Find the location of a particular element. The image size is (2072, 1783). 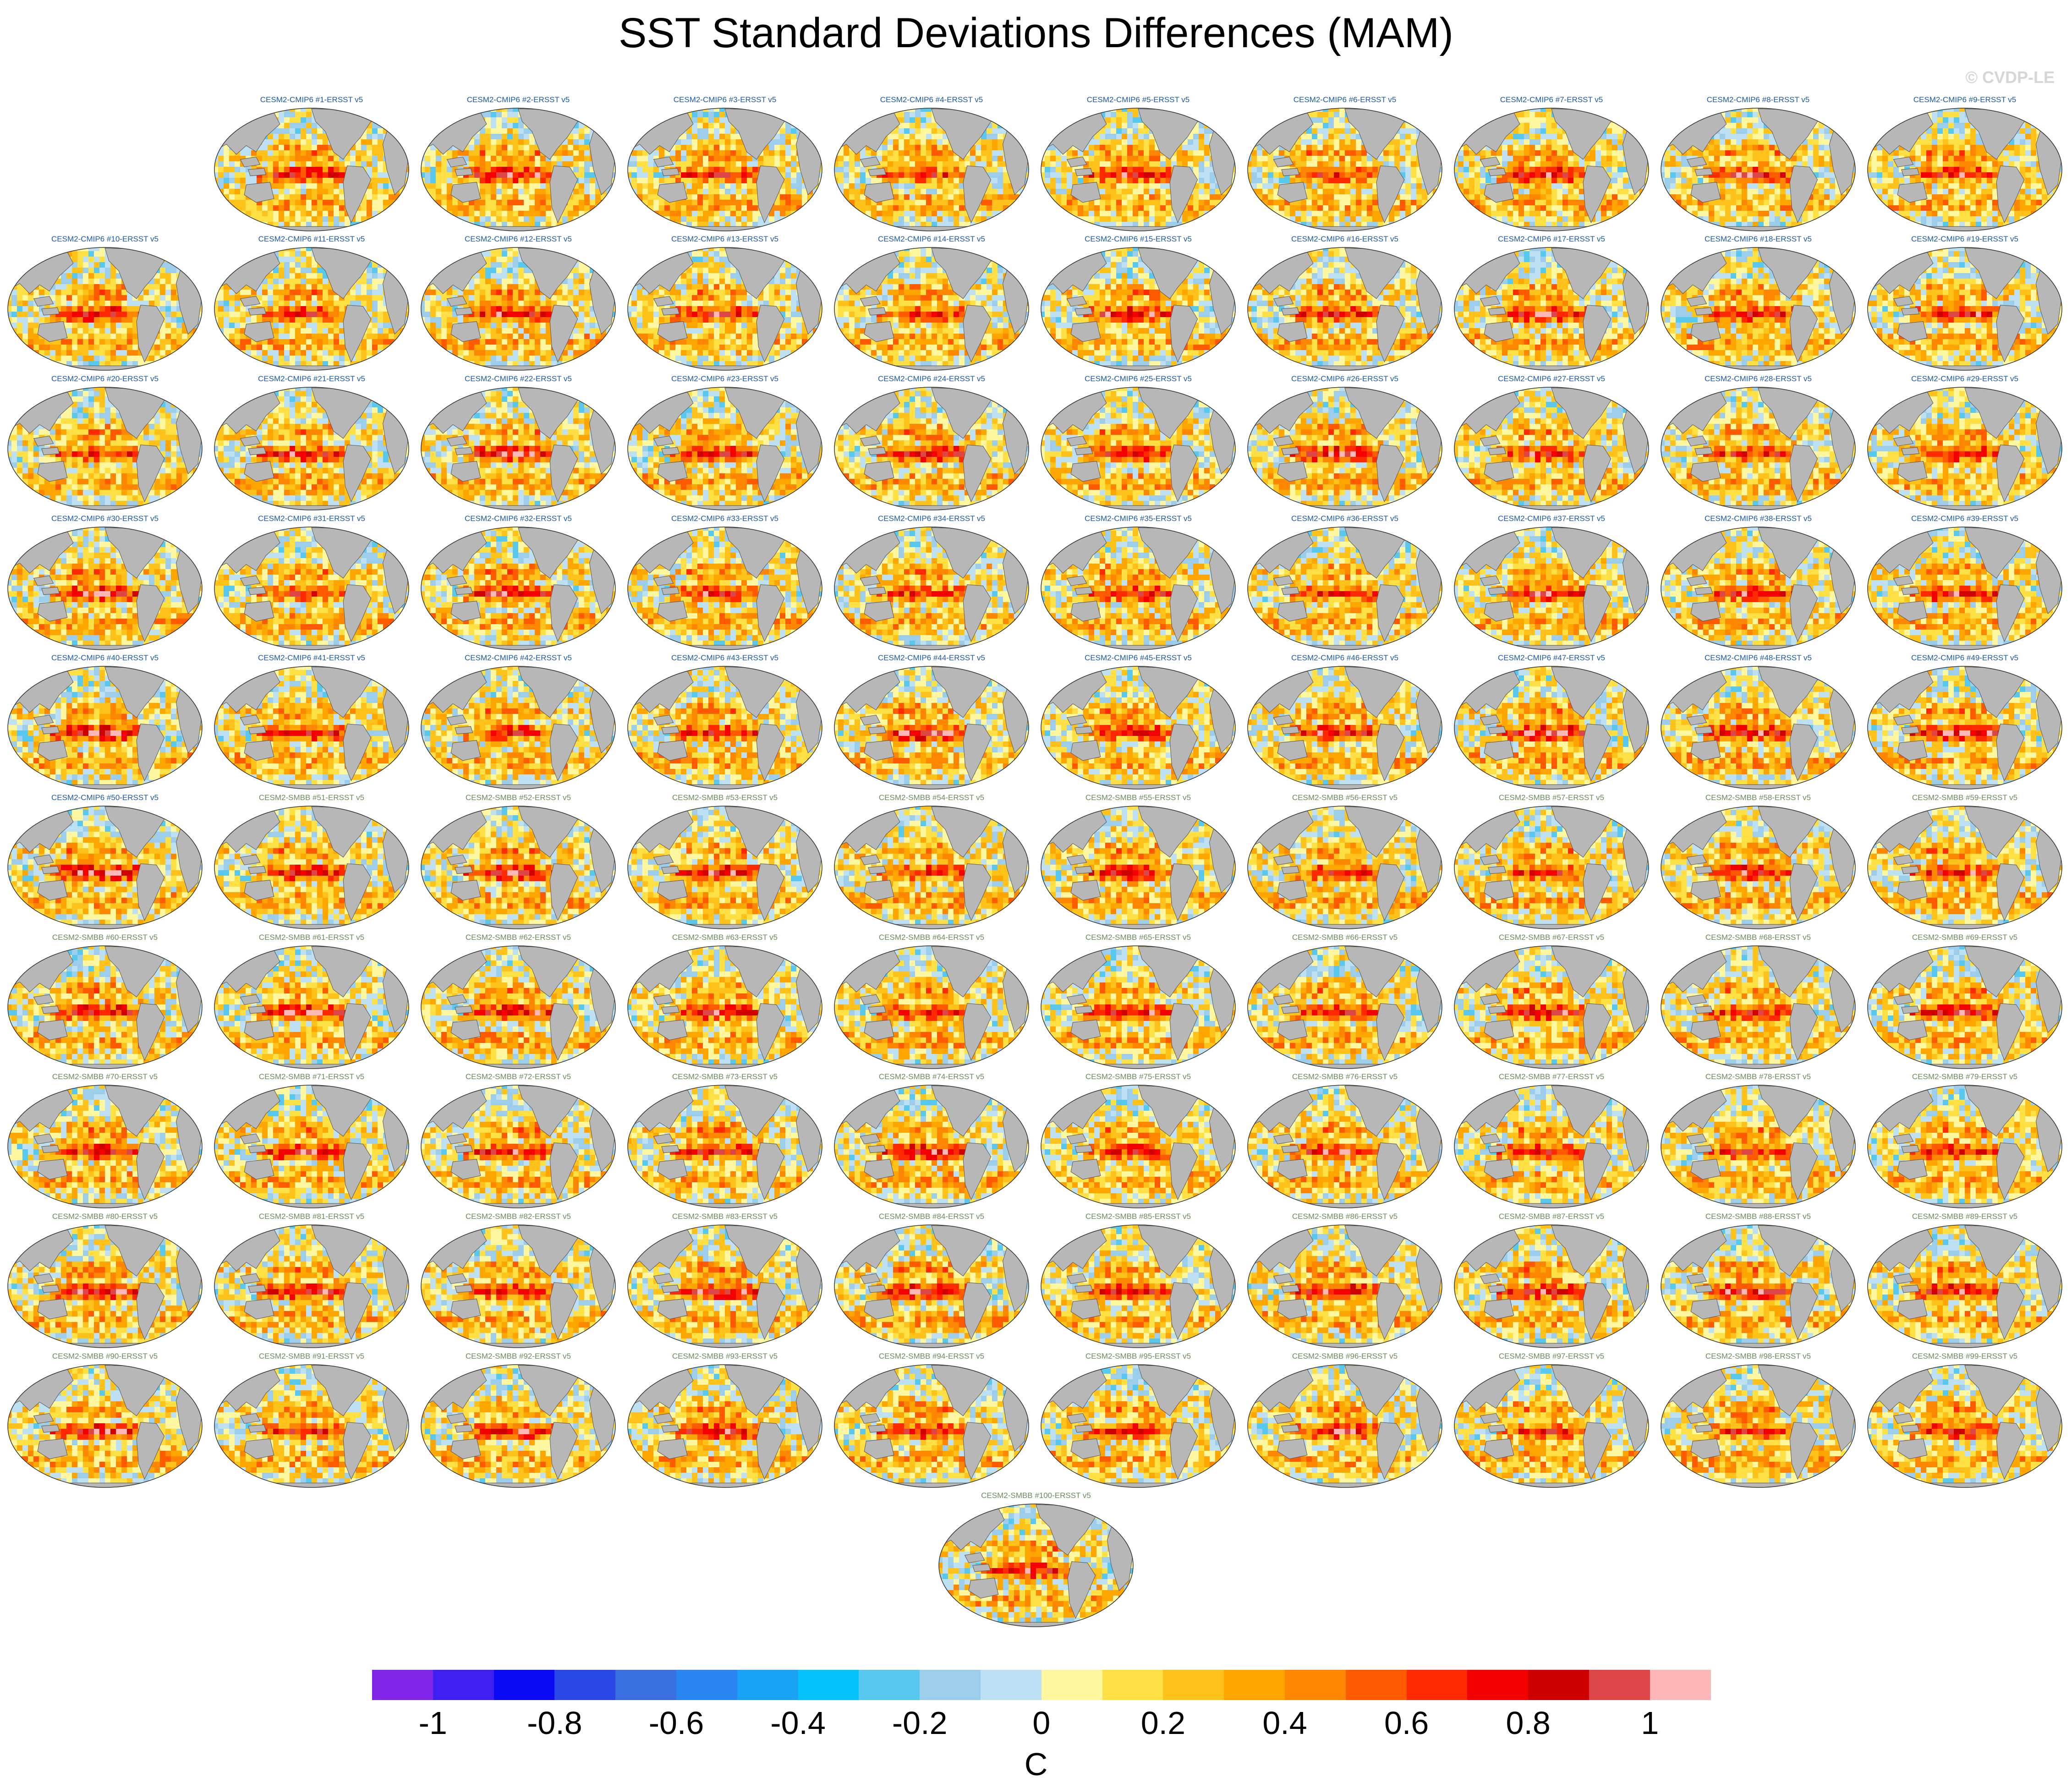

map-panel: CESM2-SMBB #95-ERSST v5 is located at coordinates (1138, 1421).